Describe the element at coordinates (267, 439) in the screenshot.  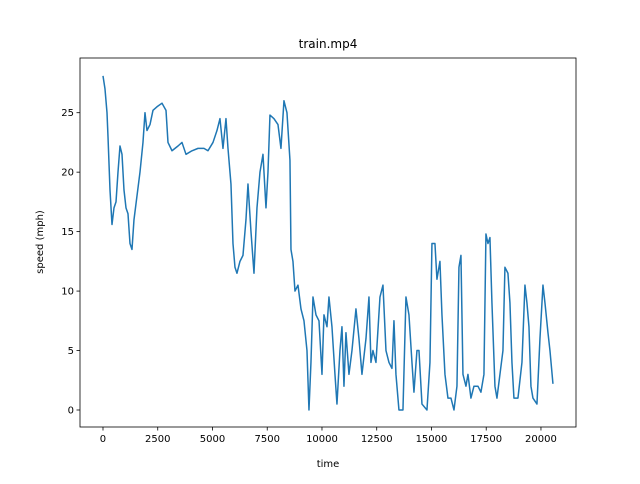
I see `x-tick-label: 7500` at that location.